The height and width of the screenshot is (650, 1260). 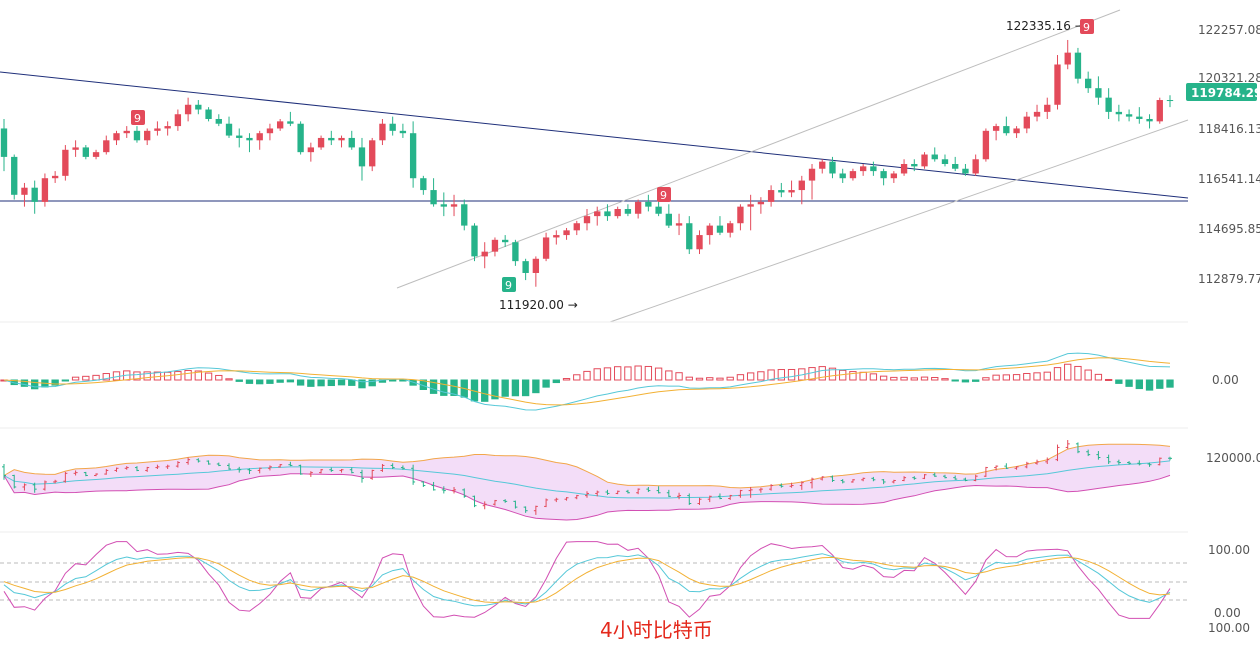 I want to click on macd-axis-label: 0.00, so click(x=1225, y=380).